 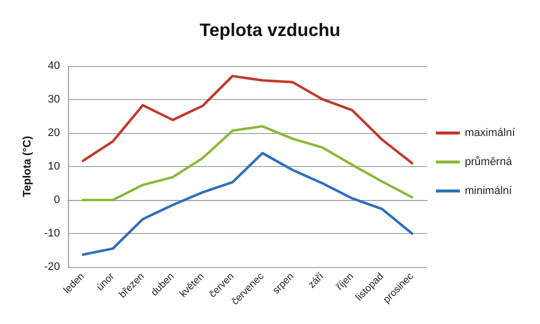 I want to click on x-tick-label: únor, so click(x=106, y=282).